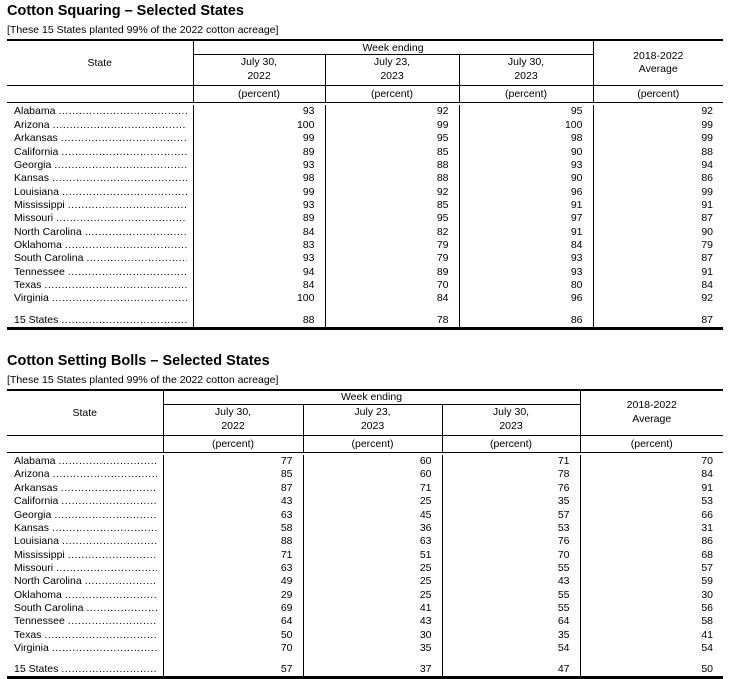  What do you see at coordinates (657, 285) in the screenshot?
I see `value-cell: 84` at bounding box center [657, 285].